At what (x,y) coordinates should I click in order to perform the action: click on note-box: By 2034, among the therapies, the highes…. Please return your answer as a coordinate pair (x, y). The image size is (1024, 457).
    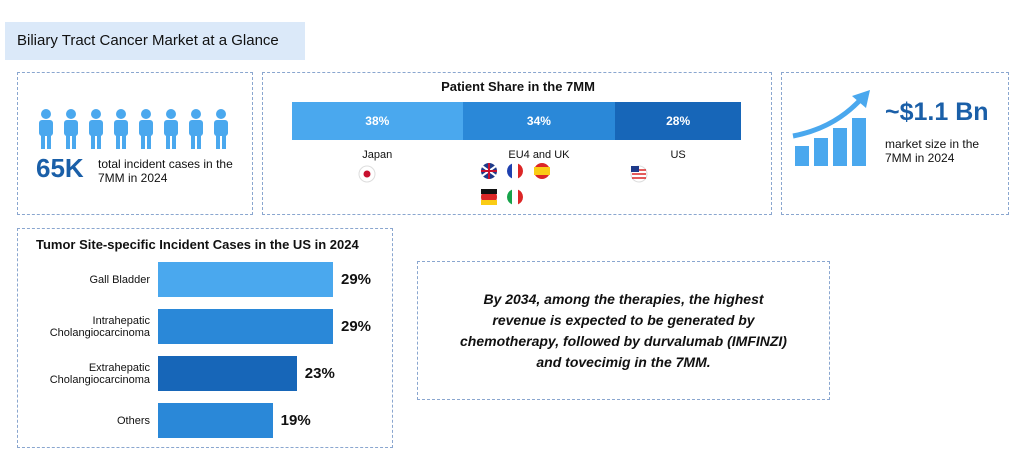
    Looking at the image, I should click on (623, 330).